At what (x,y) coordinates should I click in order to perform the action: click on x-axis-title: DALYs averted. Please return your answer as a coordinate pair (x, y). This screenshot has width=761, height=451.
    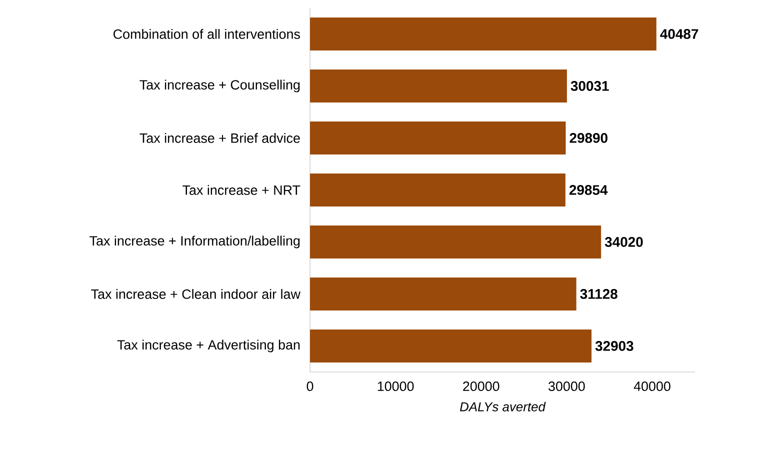
    Looking at the image, I should click on (503, 407).